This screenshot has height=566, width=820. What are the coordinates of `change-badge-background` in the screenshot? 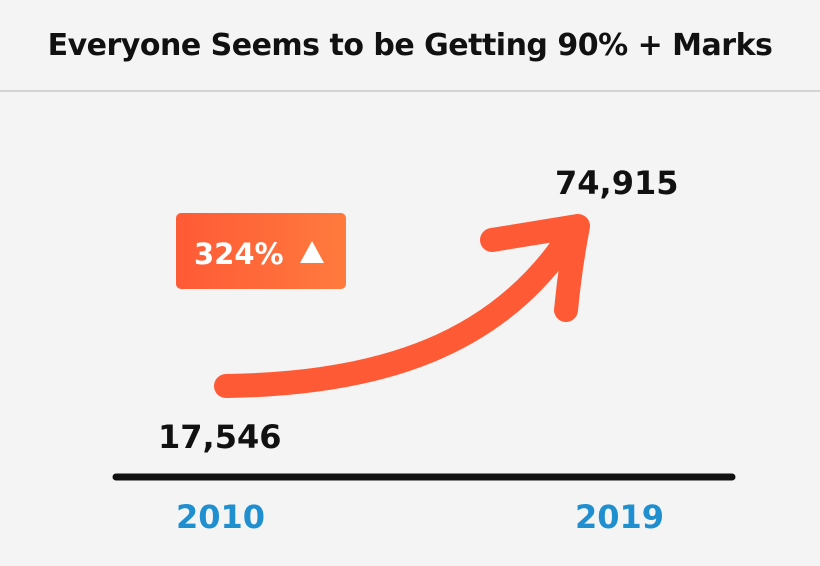 It's located at (261, 251).